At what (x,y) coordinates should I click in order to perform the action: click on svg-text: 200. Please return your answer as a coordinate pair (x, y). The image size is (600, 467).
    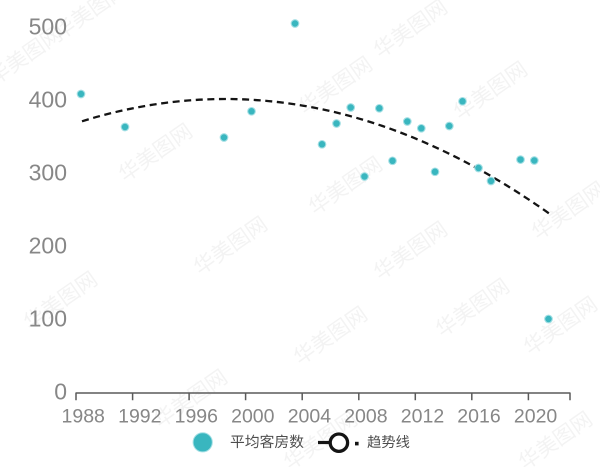
    Looking at the image, I should click on (48, 246).